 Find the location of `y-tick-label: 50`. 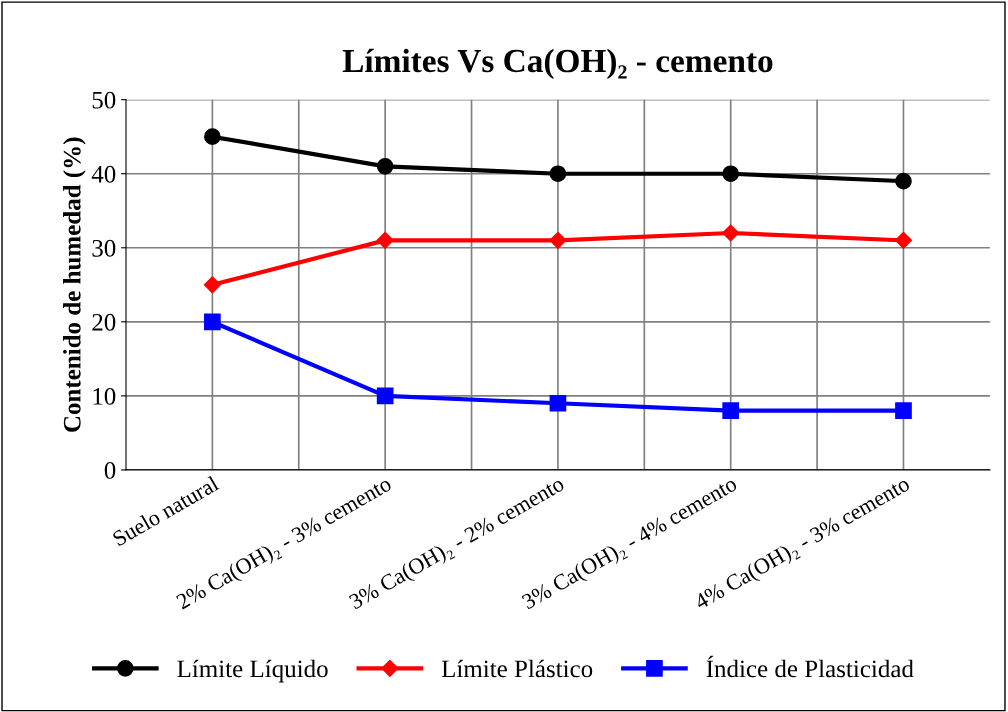

y-tick-label: 50 is located at coordinates (104, 100).